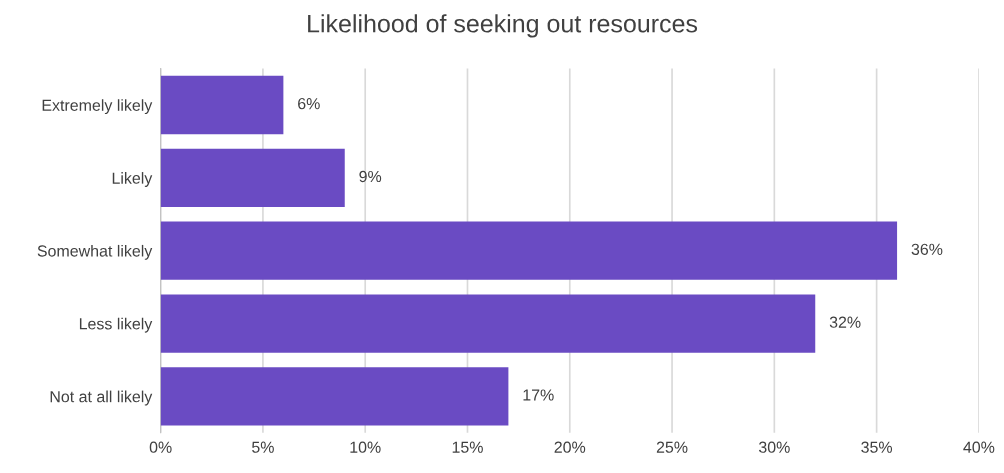  Describe the element at coordinates (95, 252) in the screenshot. I see `y-tick-label: Somewhat likely` at that location.